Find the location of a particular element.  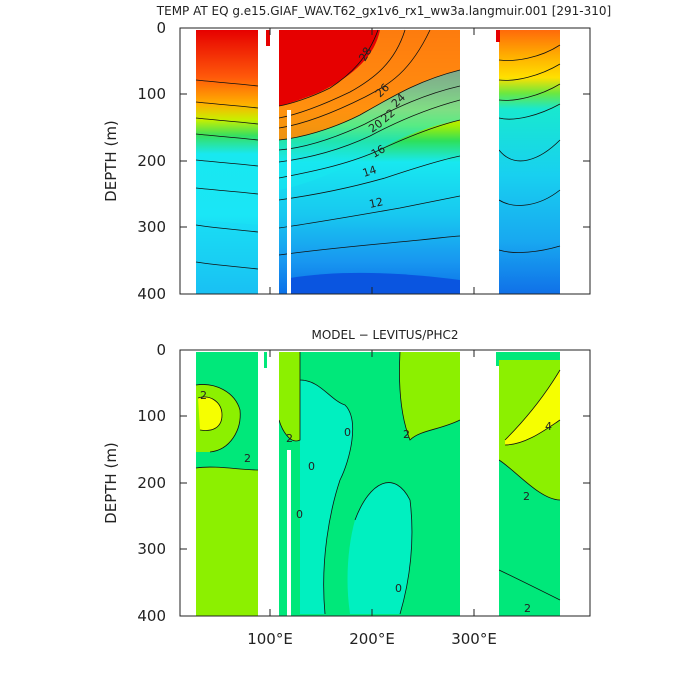

west-deep-cyan is located at coordinates (227, 257).